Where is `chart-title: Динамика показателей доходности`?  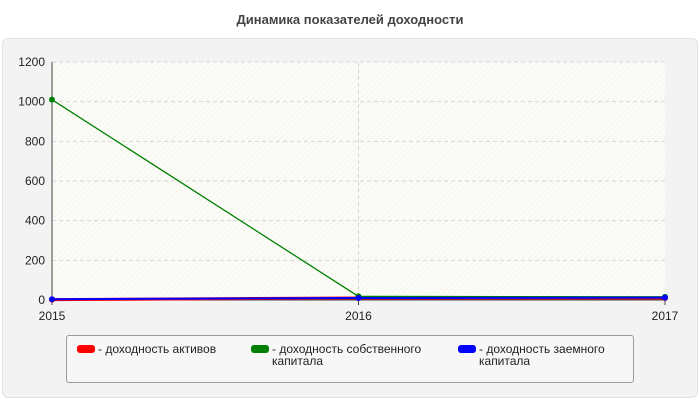 chart-title: Динамика показателей доходности is located at coordinates (350, 19).